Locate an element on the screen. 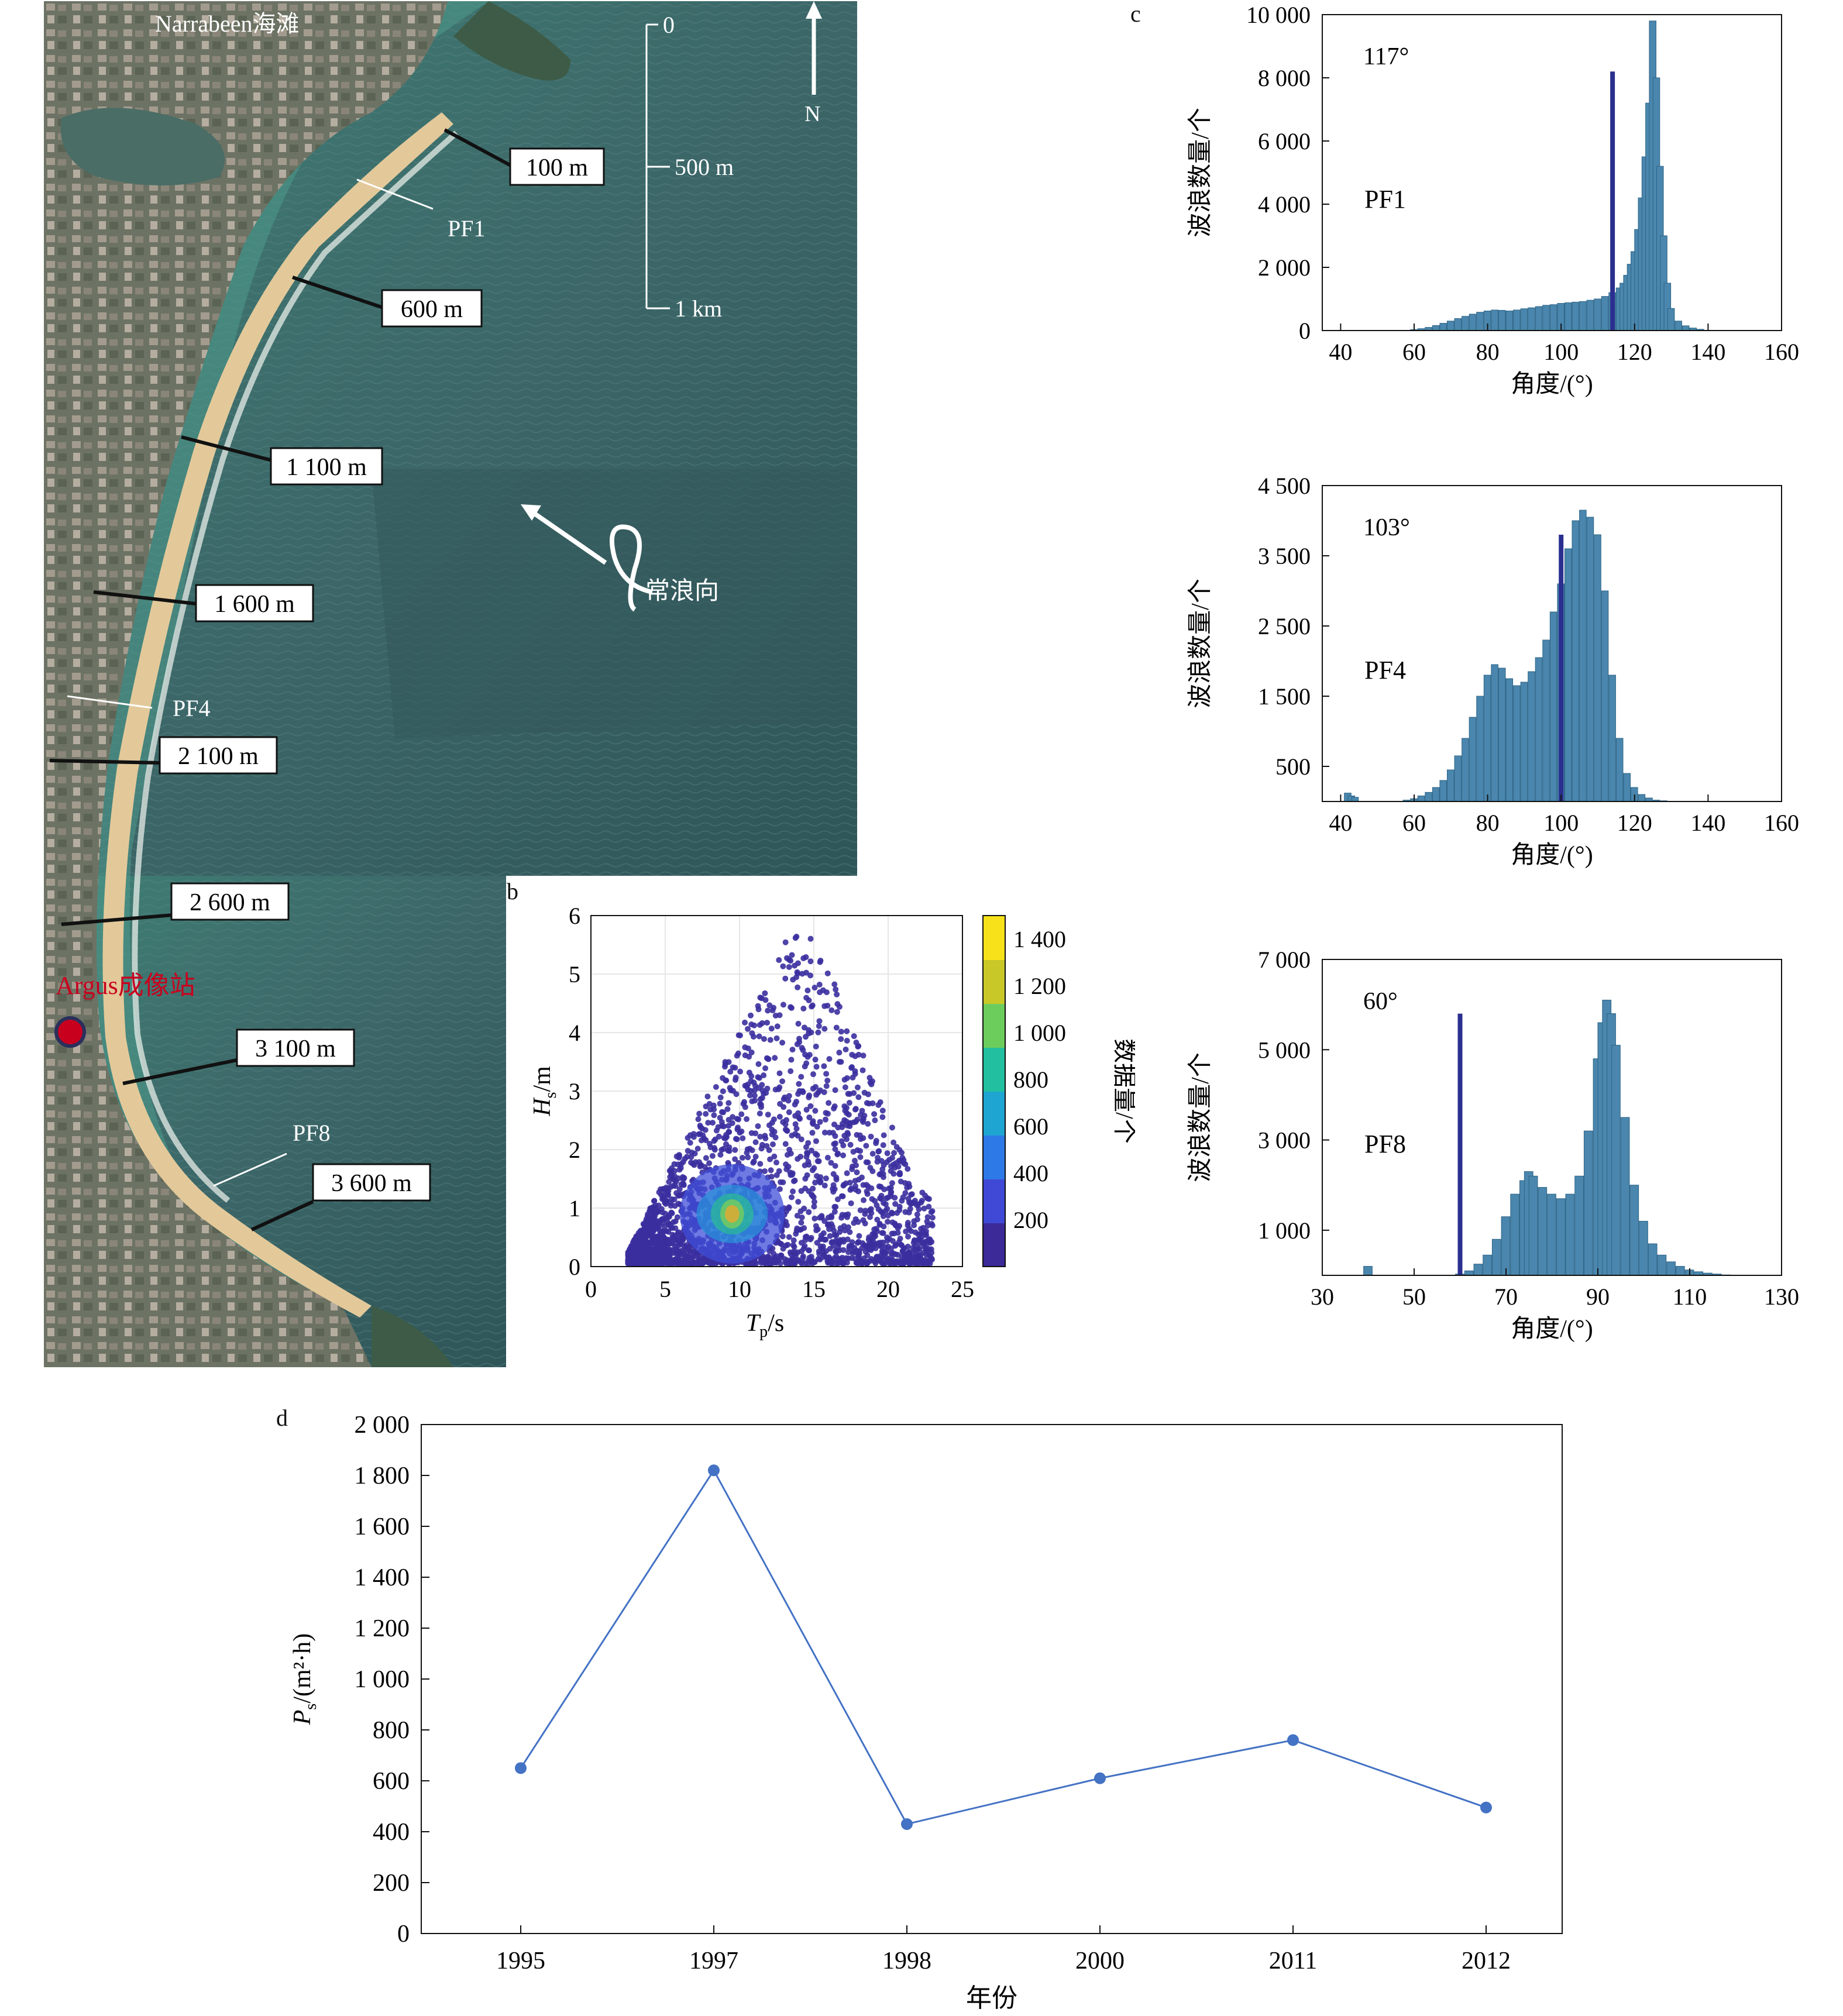 Image resolution: width=1843 pixels, height=2016 pixels. x-tick-label: 50 is located at coordinates (1414, 1297).